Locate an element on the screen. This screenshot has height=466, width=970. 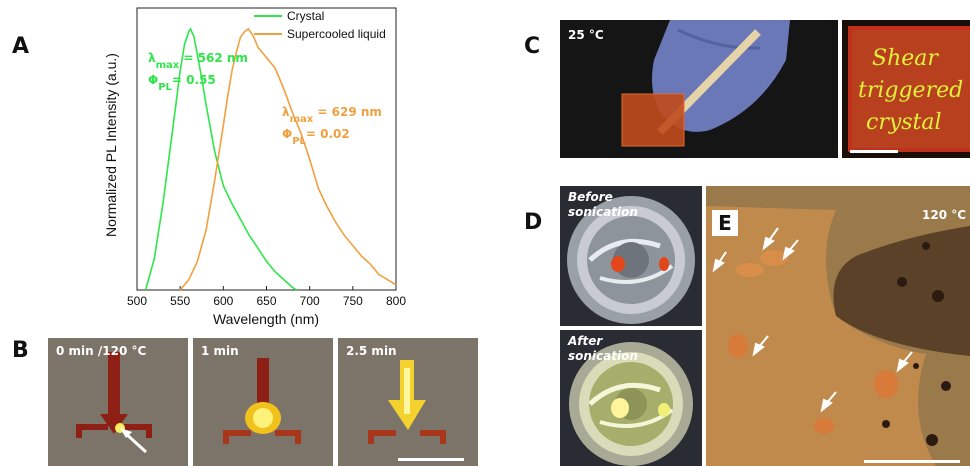
series-line-supercooled-liquid is located at coordinates (288, 159).